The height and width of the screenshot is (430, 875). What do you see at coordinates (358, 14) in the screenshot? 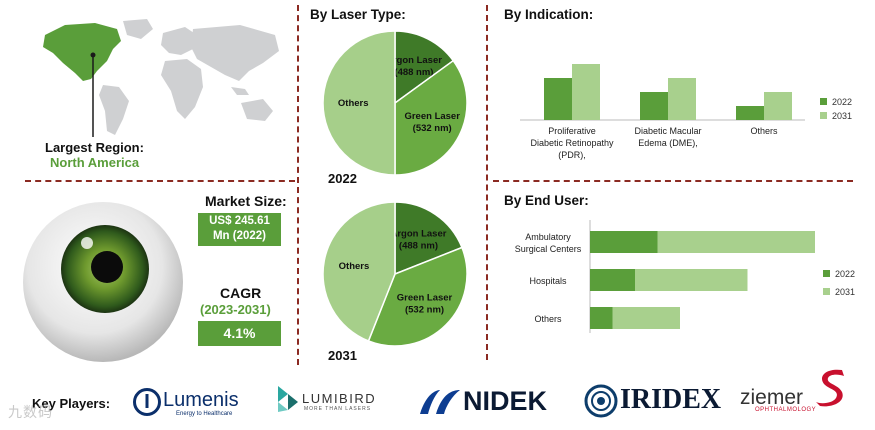
I see `laser-type-title: By Laser Type:` at bounding box center [358, 14].